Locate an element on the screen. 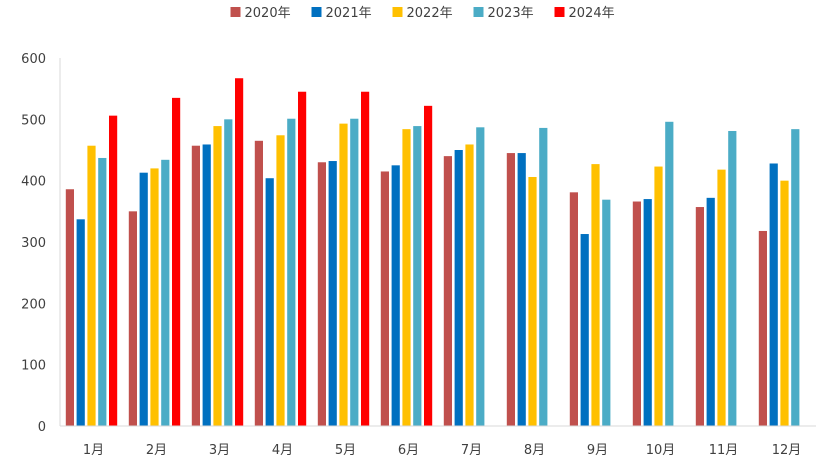 The width and height of the screenshot is (826, 473). bar-2021年-12月 is located at coordinates (773, 295).